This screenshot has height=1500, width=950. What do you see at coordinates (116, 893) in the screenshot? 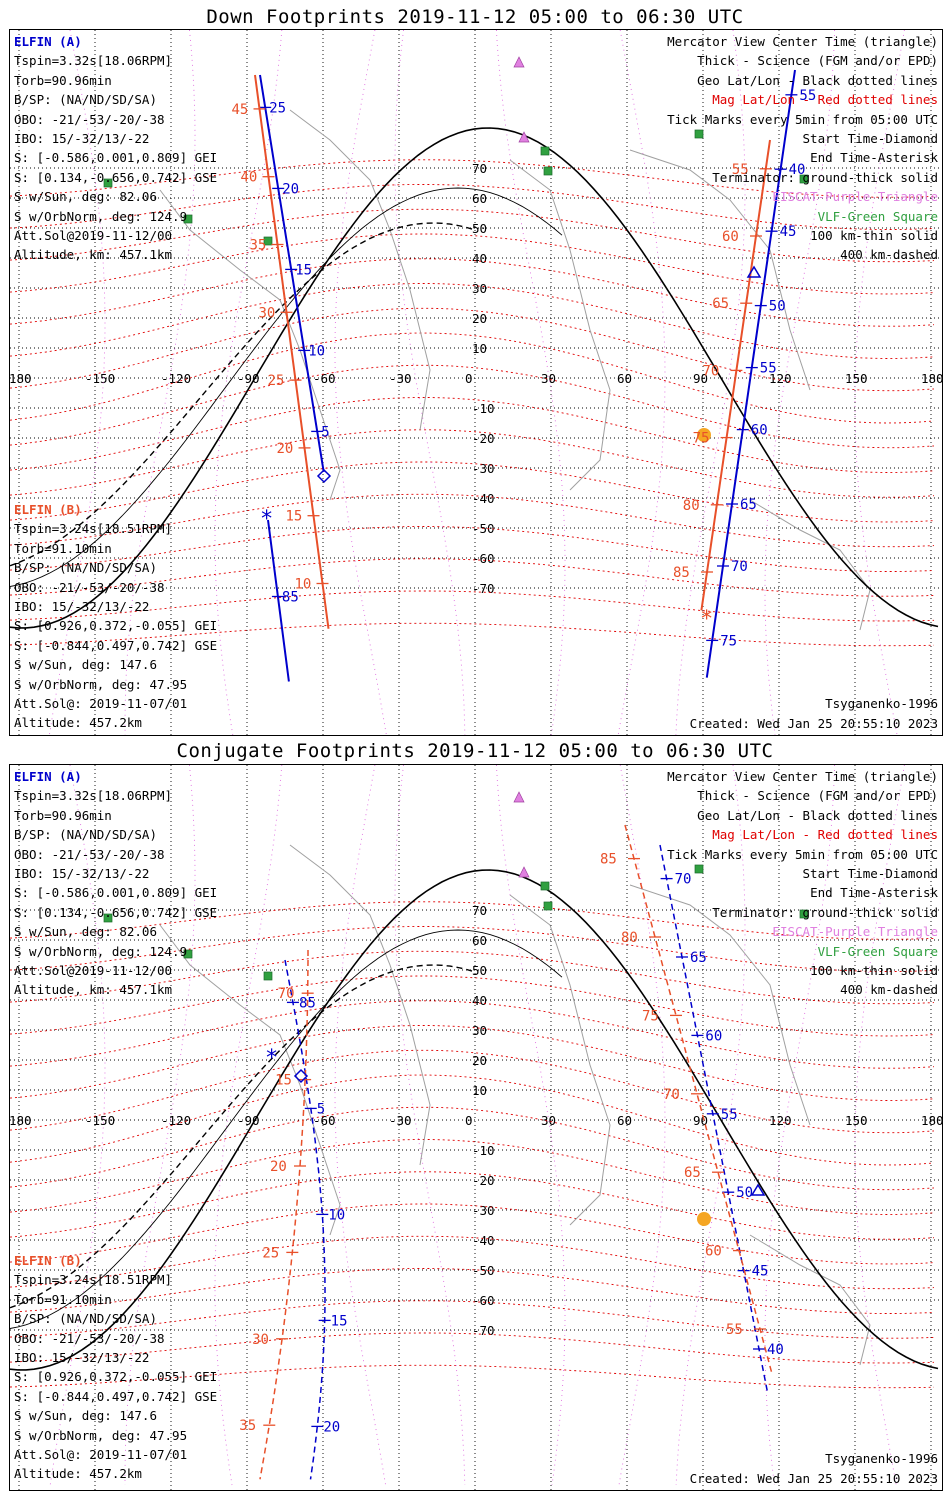
I see `elfin-a-param-line: S: [-0.586,0.001,0.809] GEI` at bounding box center [116, 893].